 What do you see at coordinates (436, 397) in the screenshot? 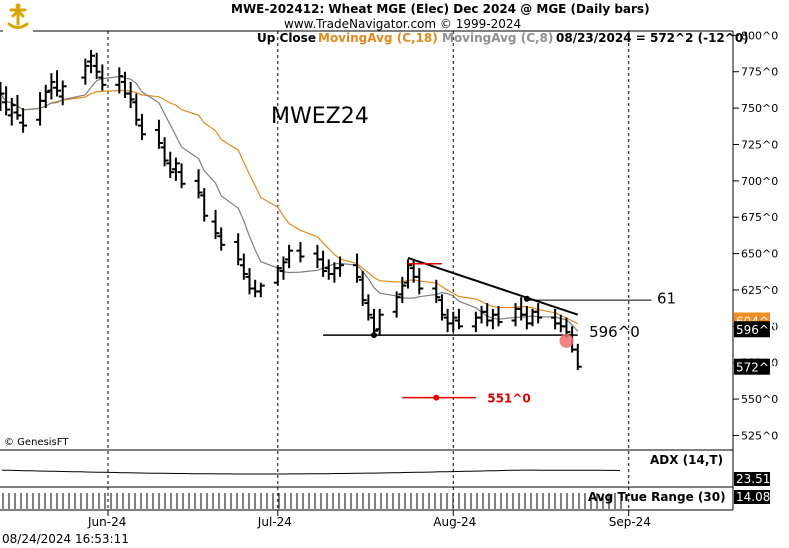
I see `target-point` at bounding box center [436, 397].